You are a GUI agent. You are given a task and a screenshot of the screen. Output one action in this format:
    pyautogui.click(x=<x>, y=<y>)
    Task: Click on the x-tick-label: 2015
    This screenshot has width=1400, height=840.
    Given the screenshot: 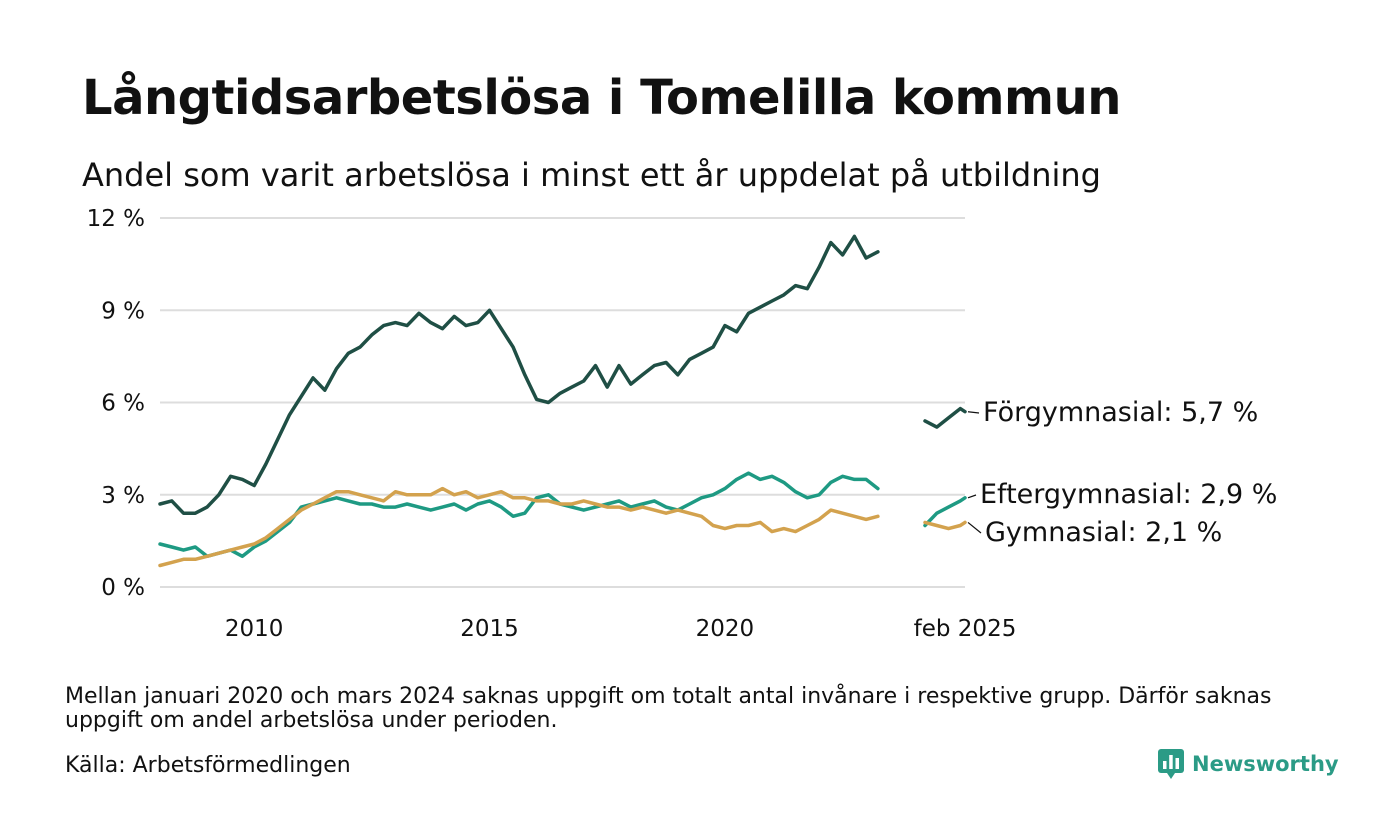 What is the action you would take?
    pyautogui.click(x=489, y=629)
    